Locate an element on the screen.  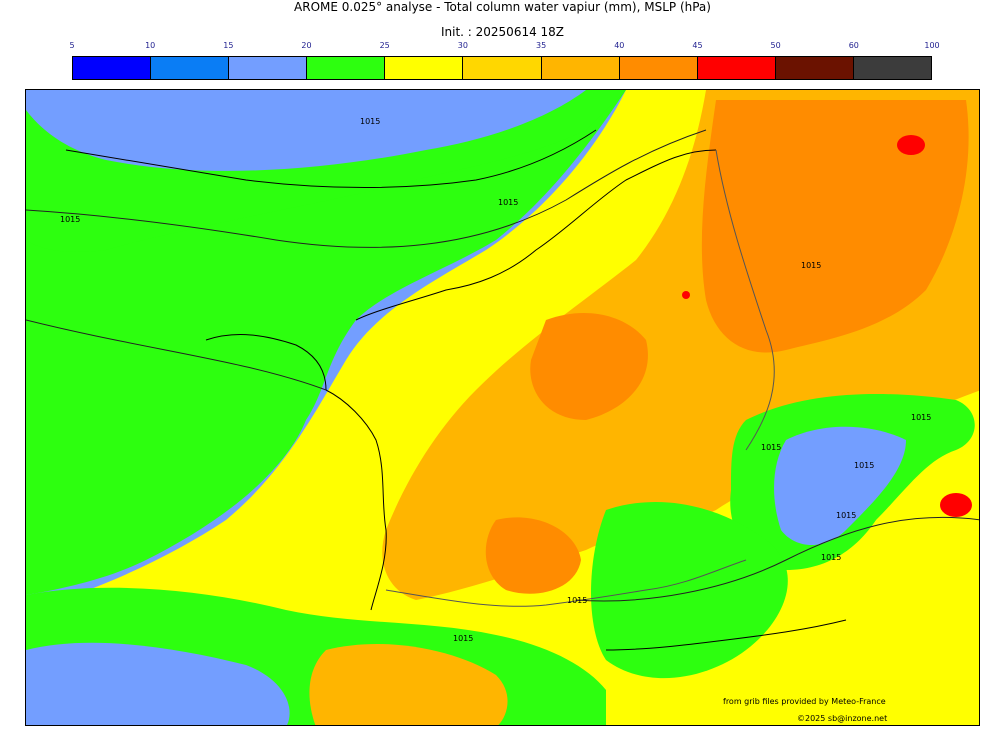
colorbar-tick: 60 is located at coordinates (853, 45).